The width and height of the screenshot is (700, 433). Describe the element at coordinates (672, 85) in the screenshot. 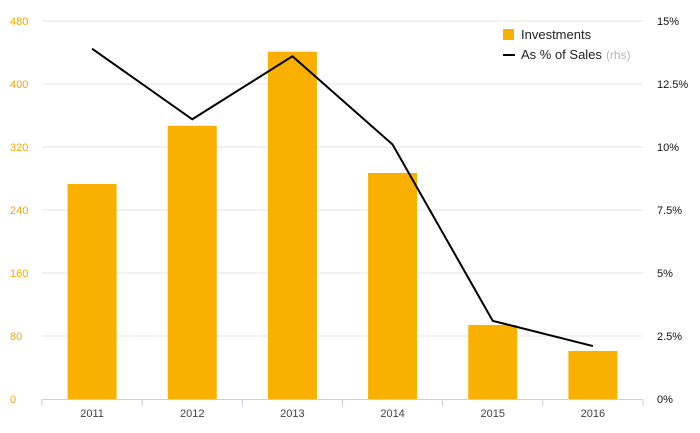

I see `y-right-tick-label: 12.5%` at that location.